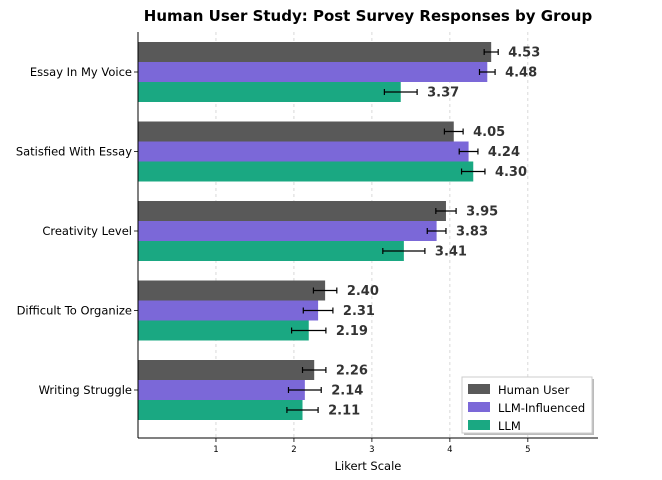  Describe the element at coordinates (511, 172) in the screenshot. I see `value-label: 4.30` at that location.